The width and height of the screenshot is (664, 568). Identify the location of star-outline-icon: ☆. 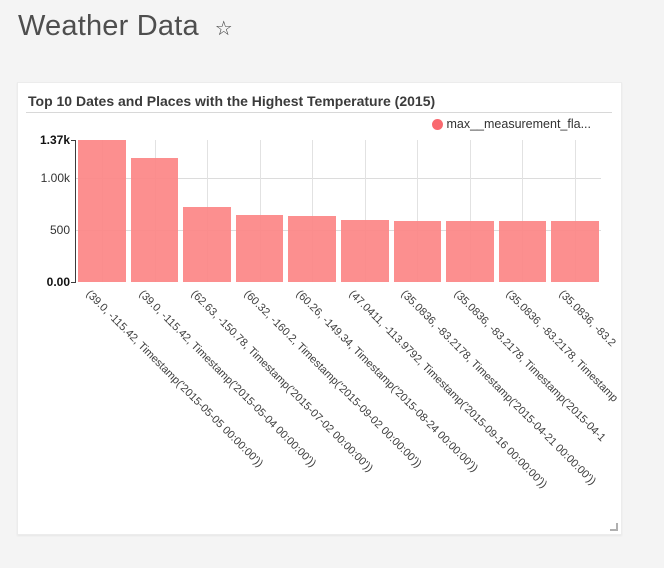
(223, 29).